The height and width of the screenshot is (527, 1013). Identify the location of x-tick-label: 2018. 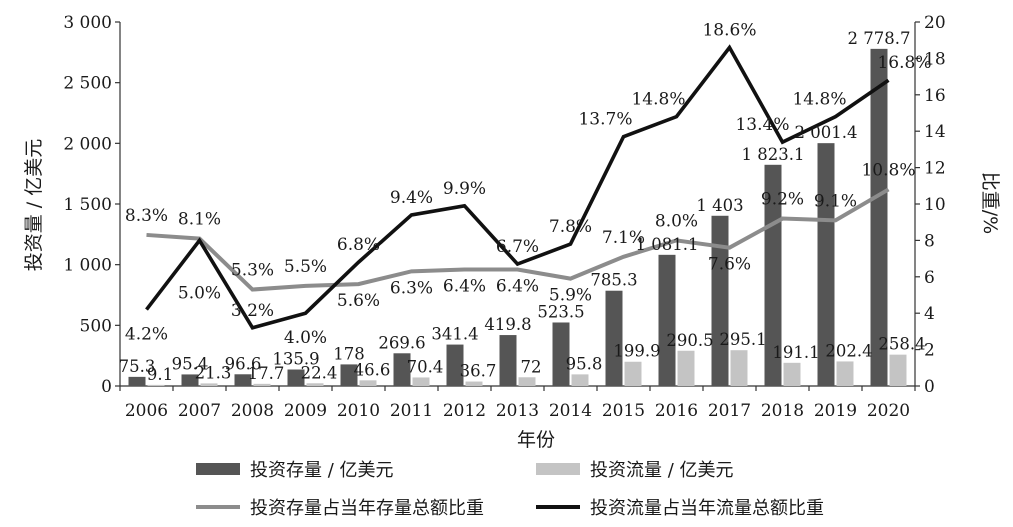
(782, 411).